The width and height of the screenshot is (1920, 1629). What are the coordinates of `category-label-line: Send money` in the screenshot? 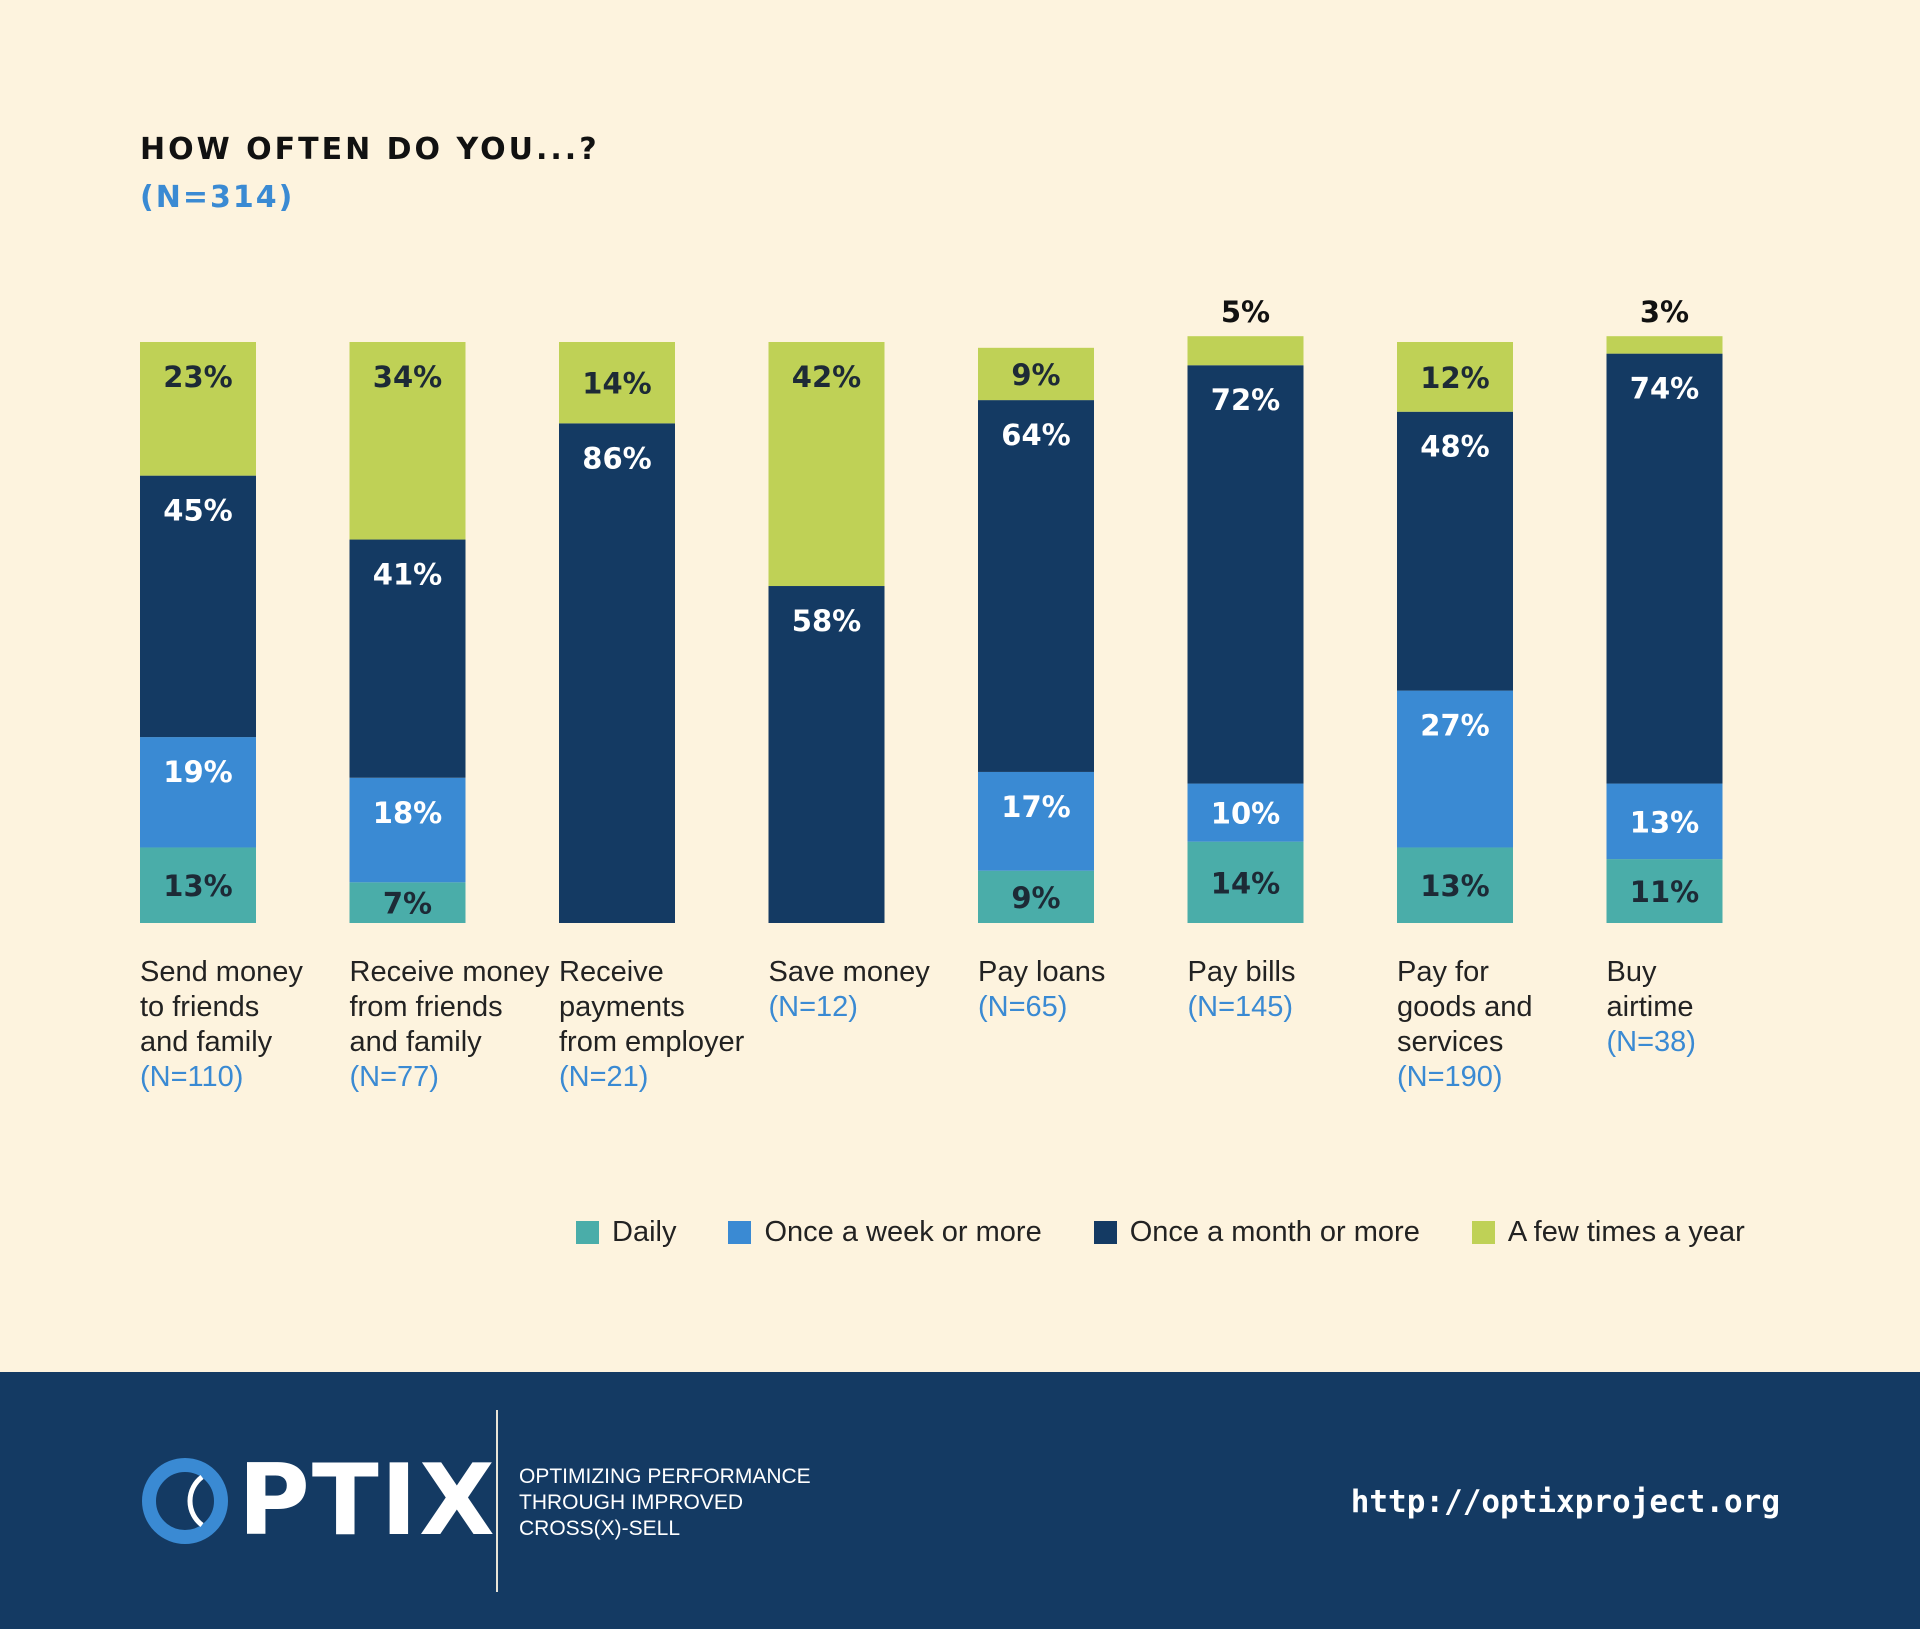 It's located at (221, 972).